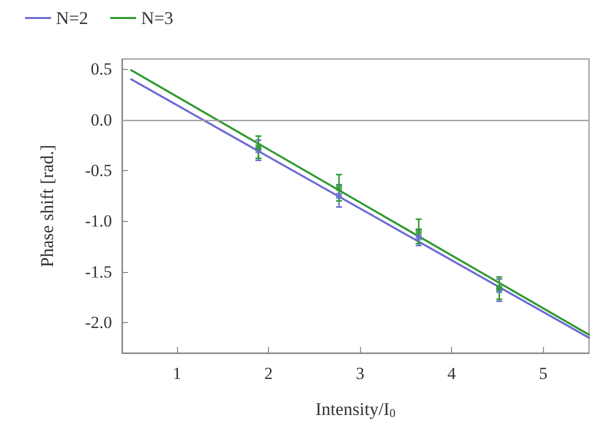 Image resolution: width=592 pixels, height=434 pixels. Describe the element at coordinates (157, 18) in the screenshot. I see `legend-label: N=3` at that location.